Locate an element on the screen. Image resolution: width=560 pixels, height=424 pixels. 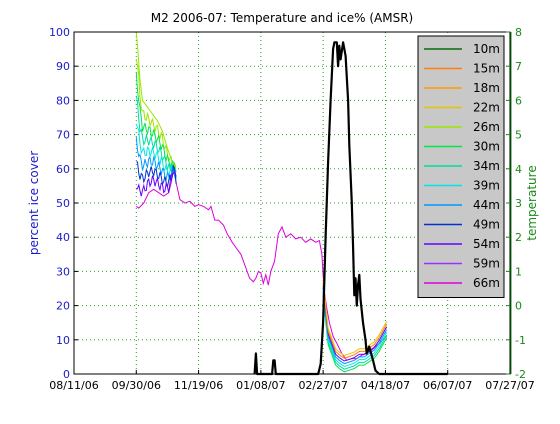
temperature-trace-34m is located at coordinates (156, 137).